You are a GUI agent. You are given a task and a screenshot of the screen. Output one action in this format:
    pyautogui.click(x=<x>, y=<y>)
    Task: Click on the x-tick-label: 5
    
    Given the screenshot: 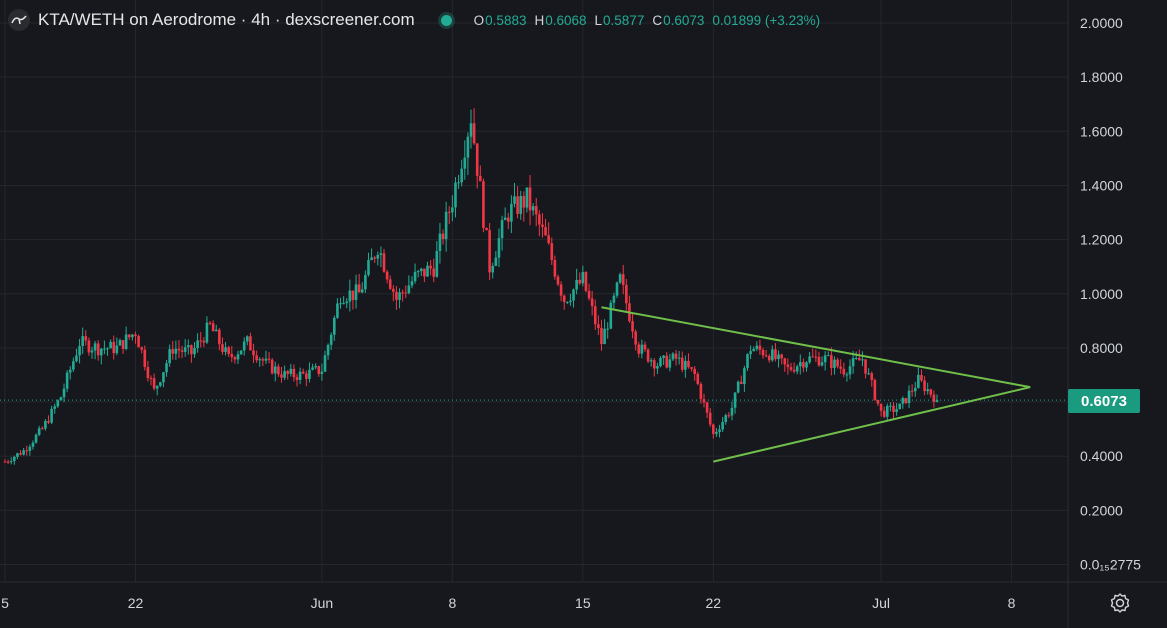 What is the action you would take?
    pyautogui.click(x=5, y=603)
    